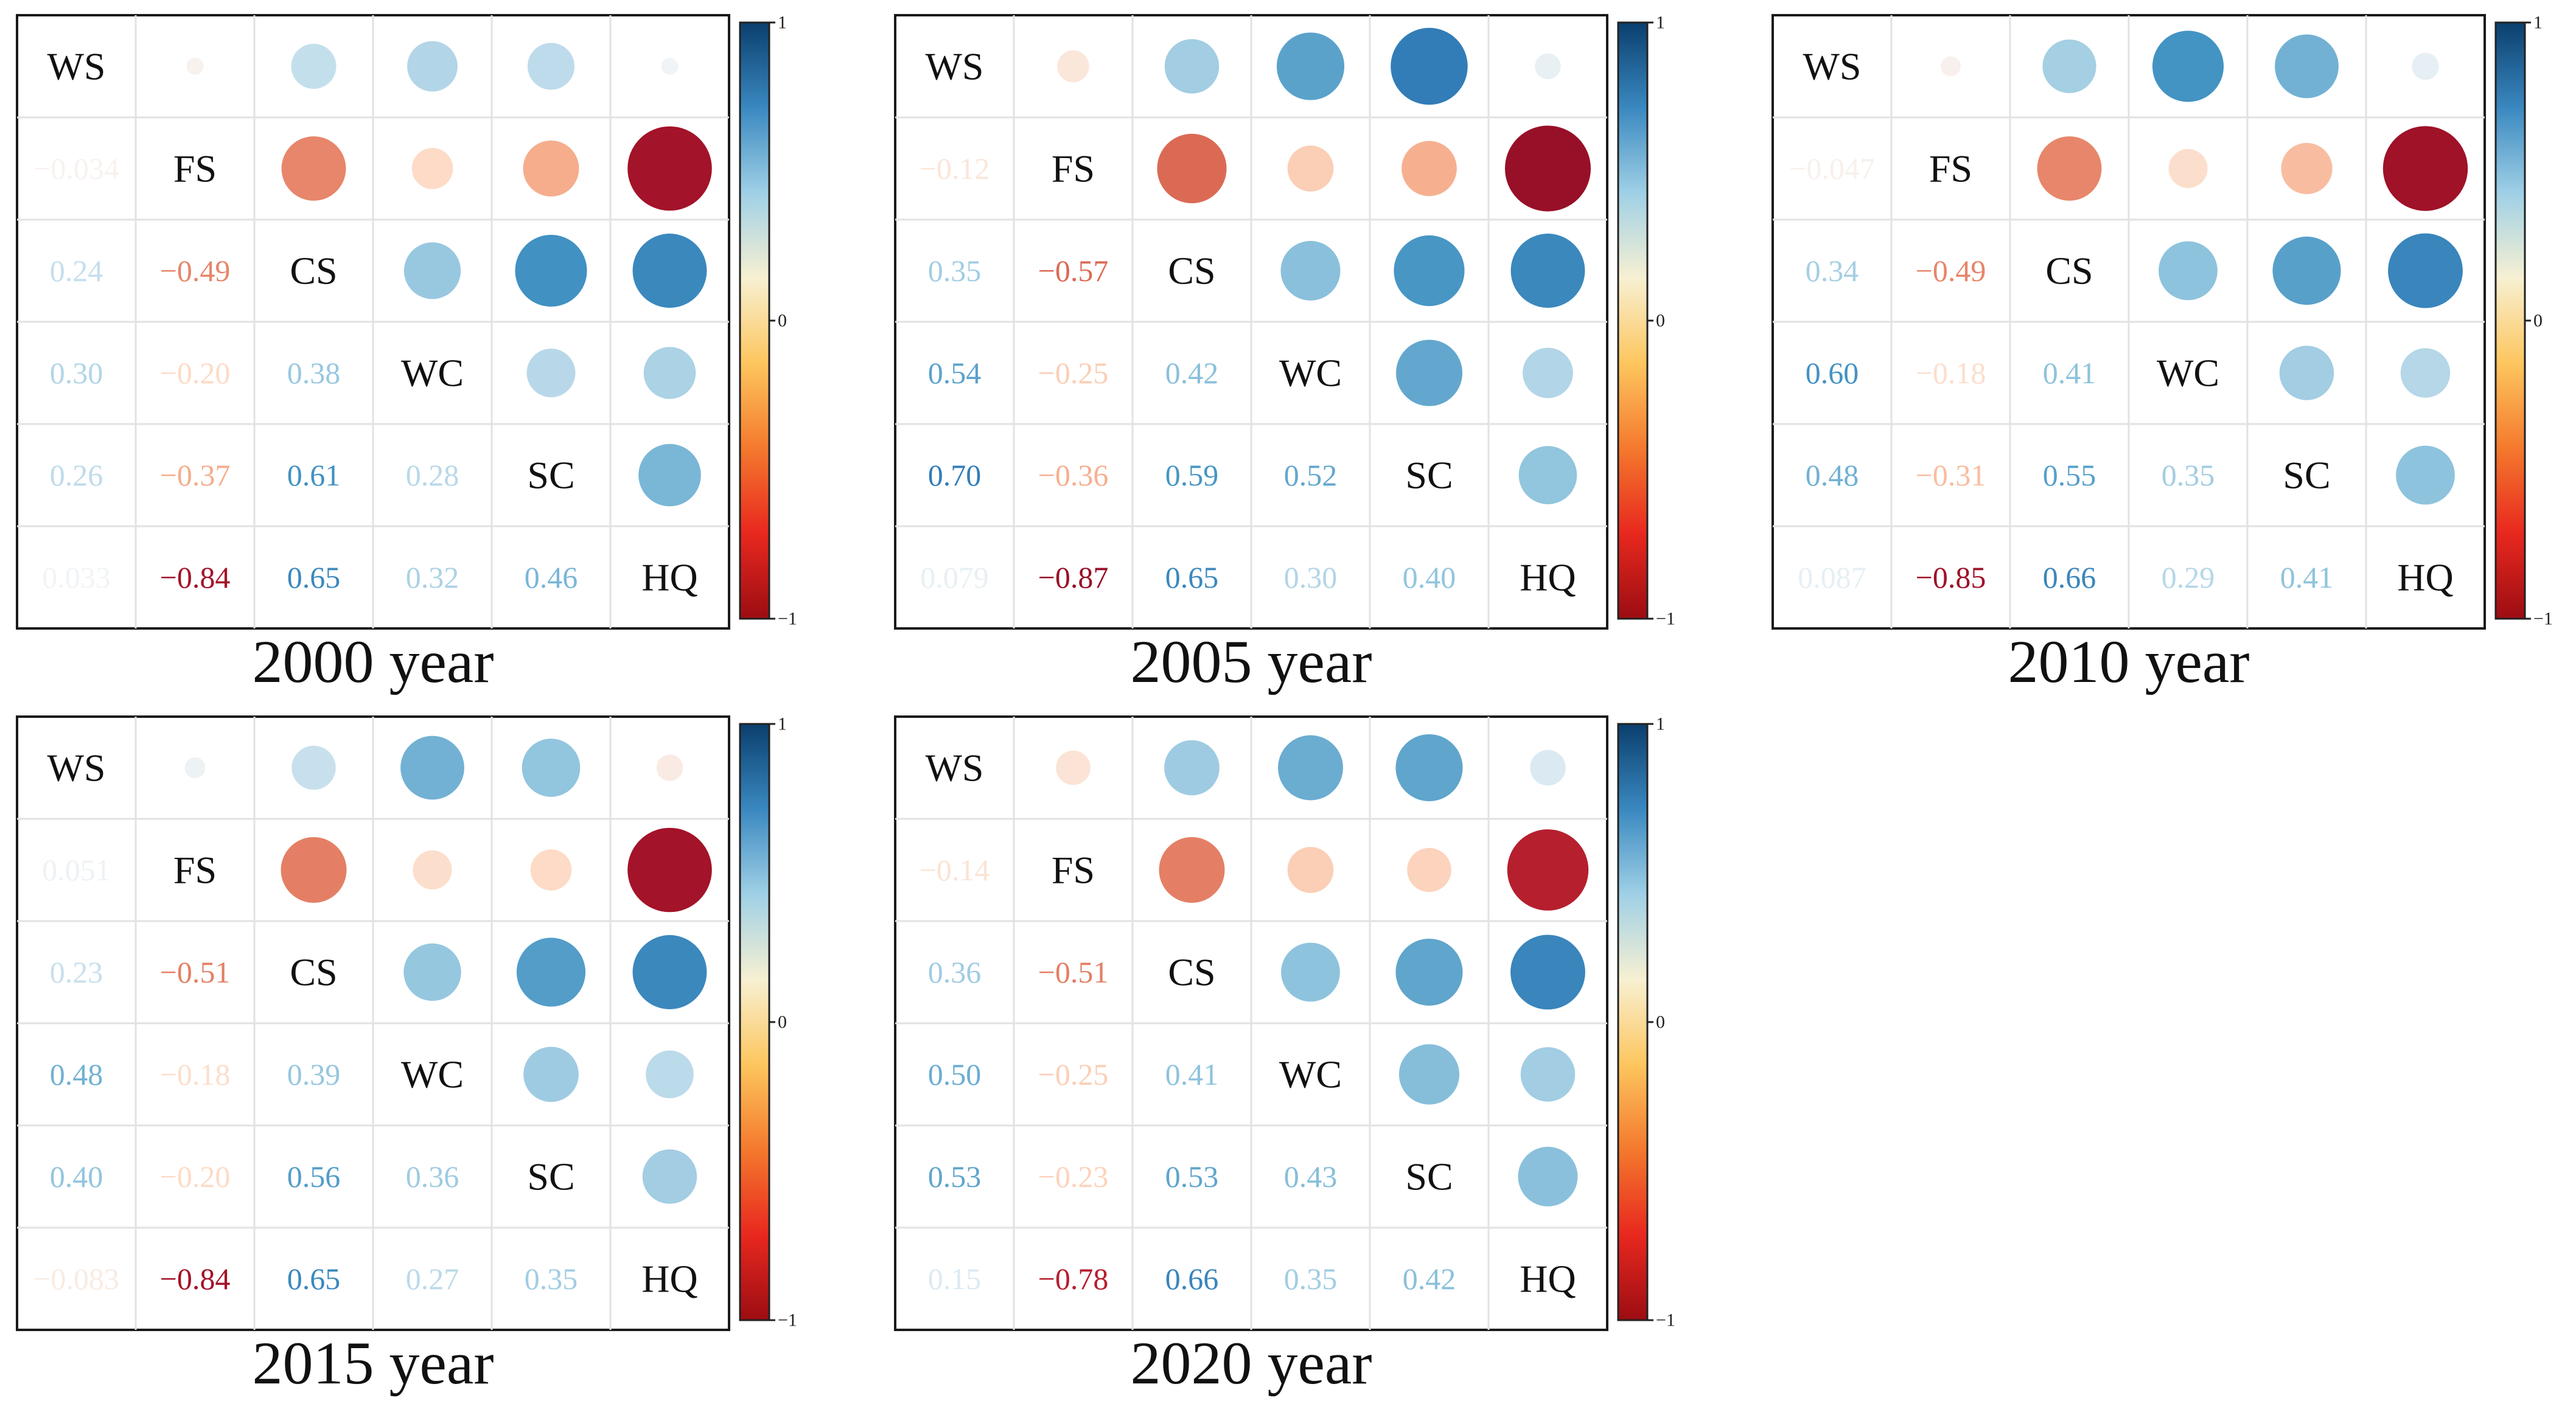 The width and height of the screenshot is (2576, 1426). Describe the element at coordinates (314, 373) in the screenshot. I see `correlation-value: 0.38` at that location.